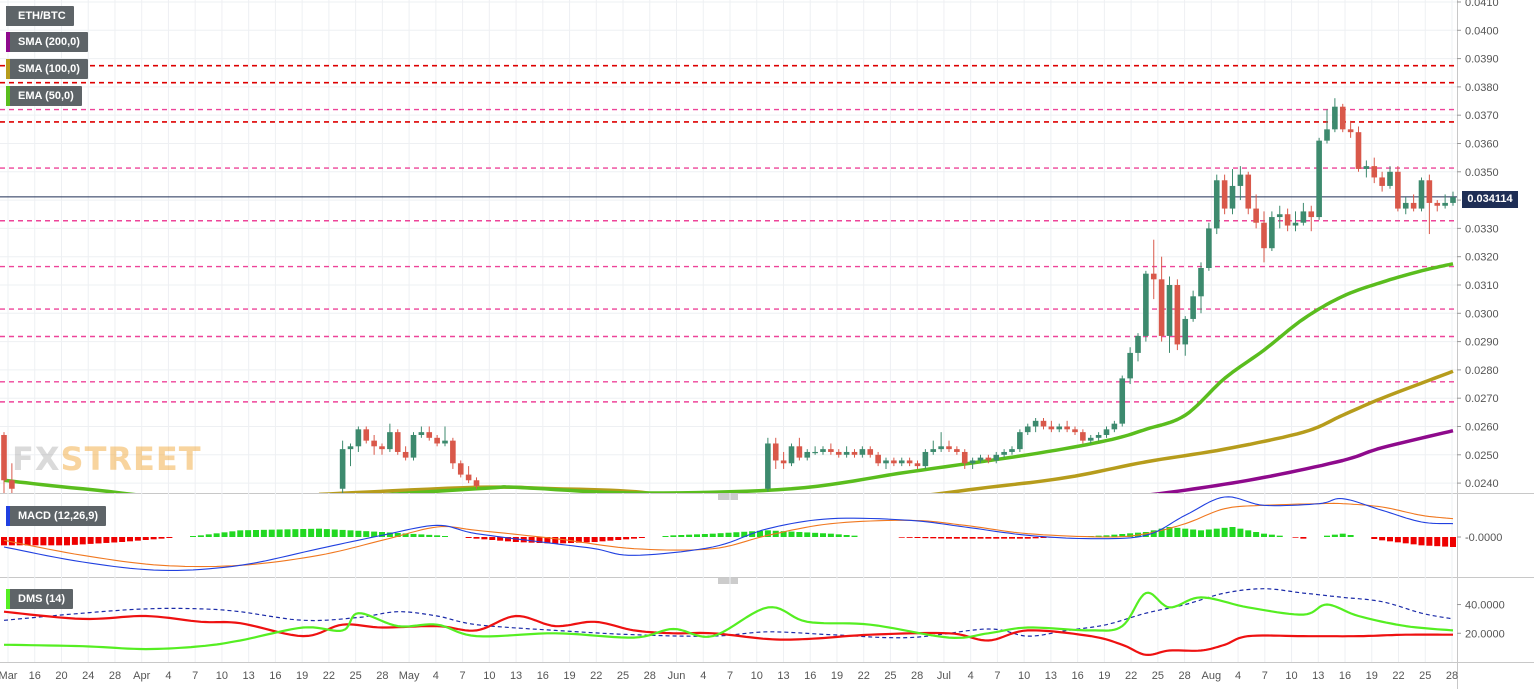 This screenshot has width=1534, height=689. I want to click on sma200-label: SMA (200,0), so click(49, 42).